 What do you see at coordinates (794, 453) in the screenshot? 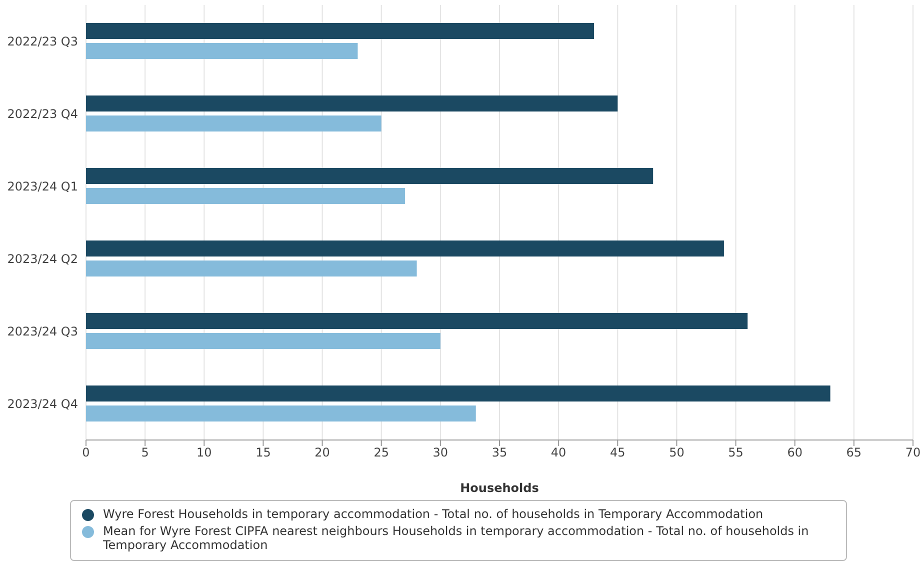
I see `x-tick-label: 60` at bounding box center [794, 453].